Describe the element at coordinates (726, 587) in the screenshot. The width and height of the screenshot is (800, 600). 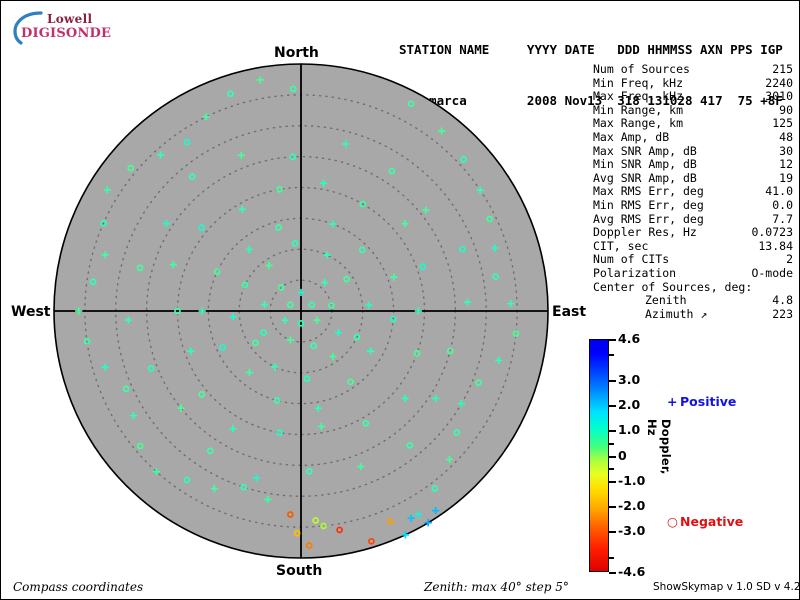
I see `footer-version: ShowSkymap v 1.0 SD v 4.2` at that location.